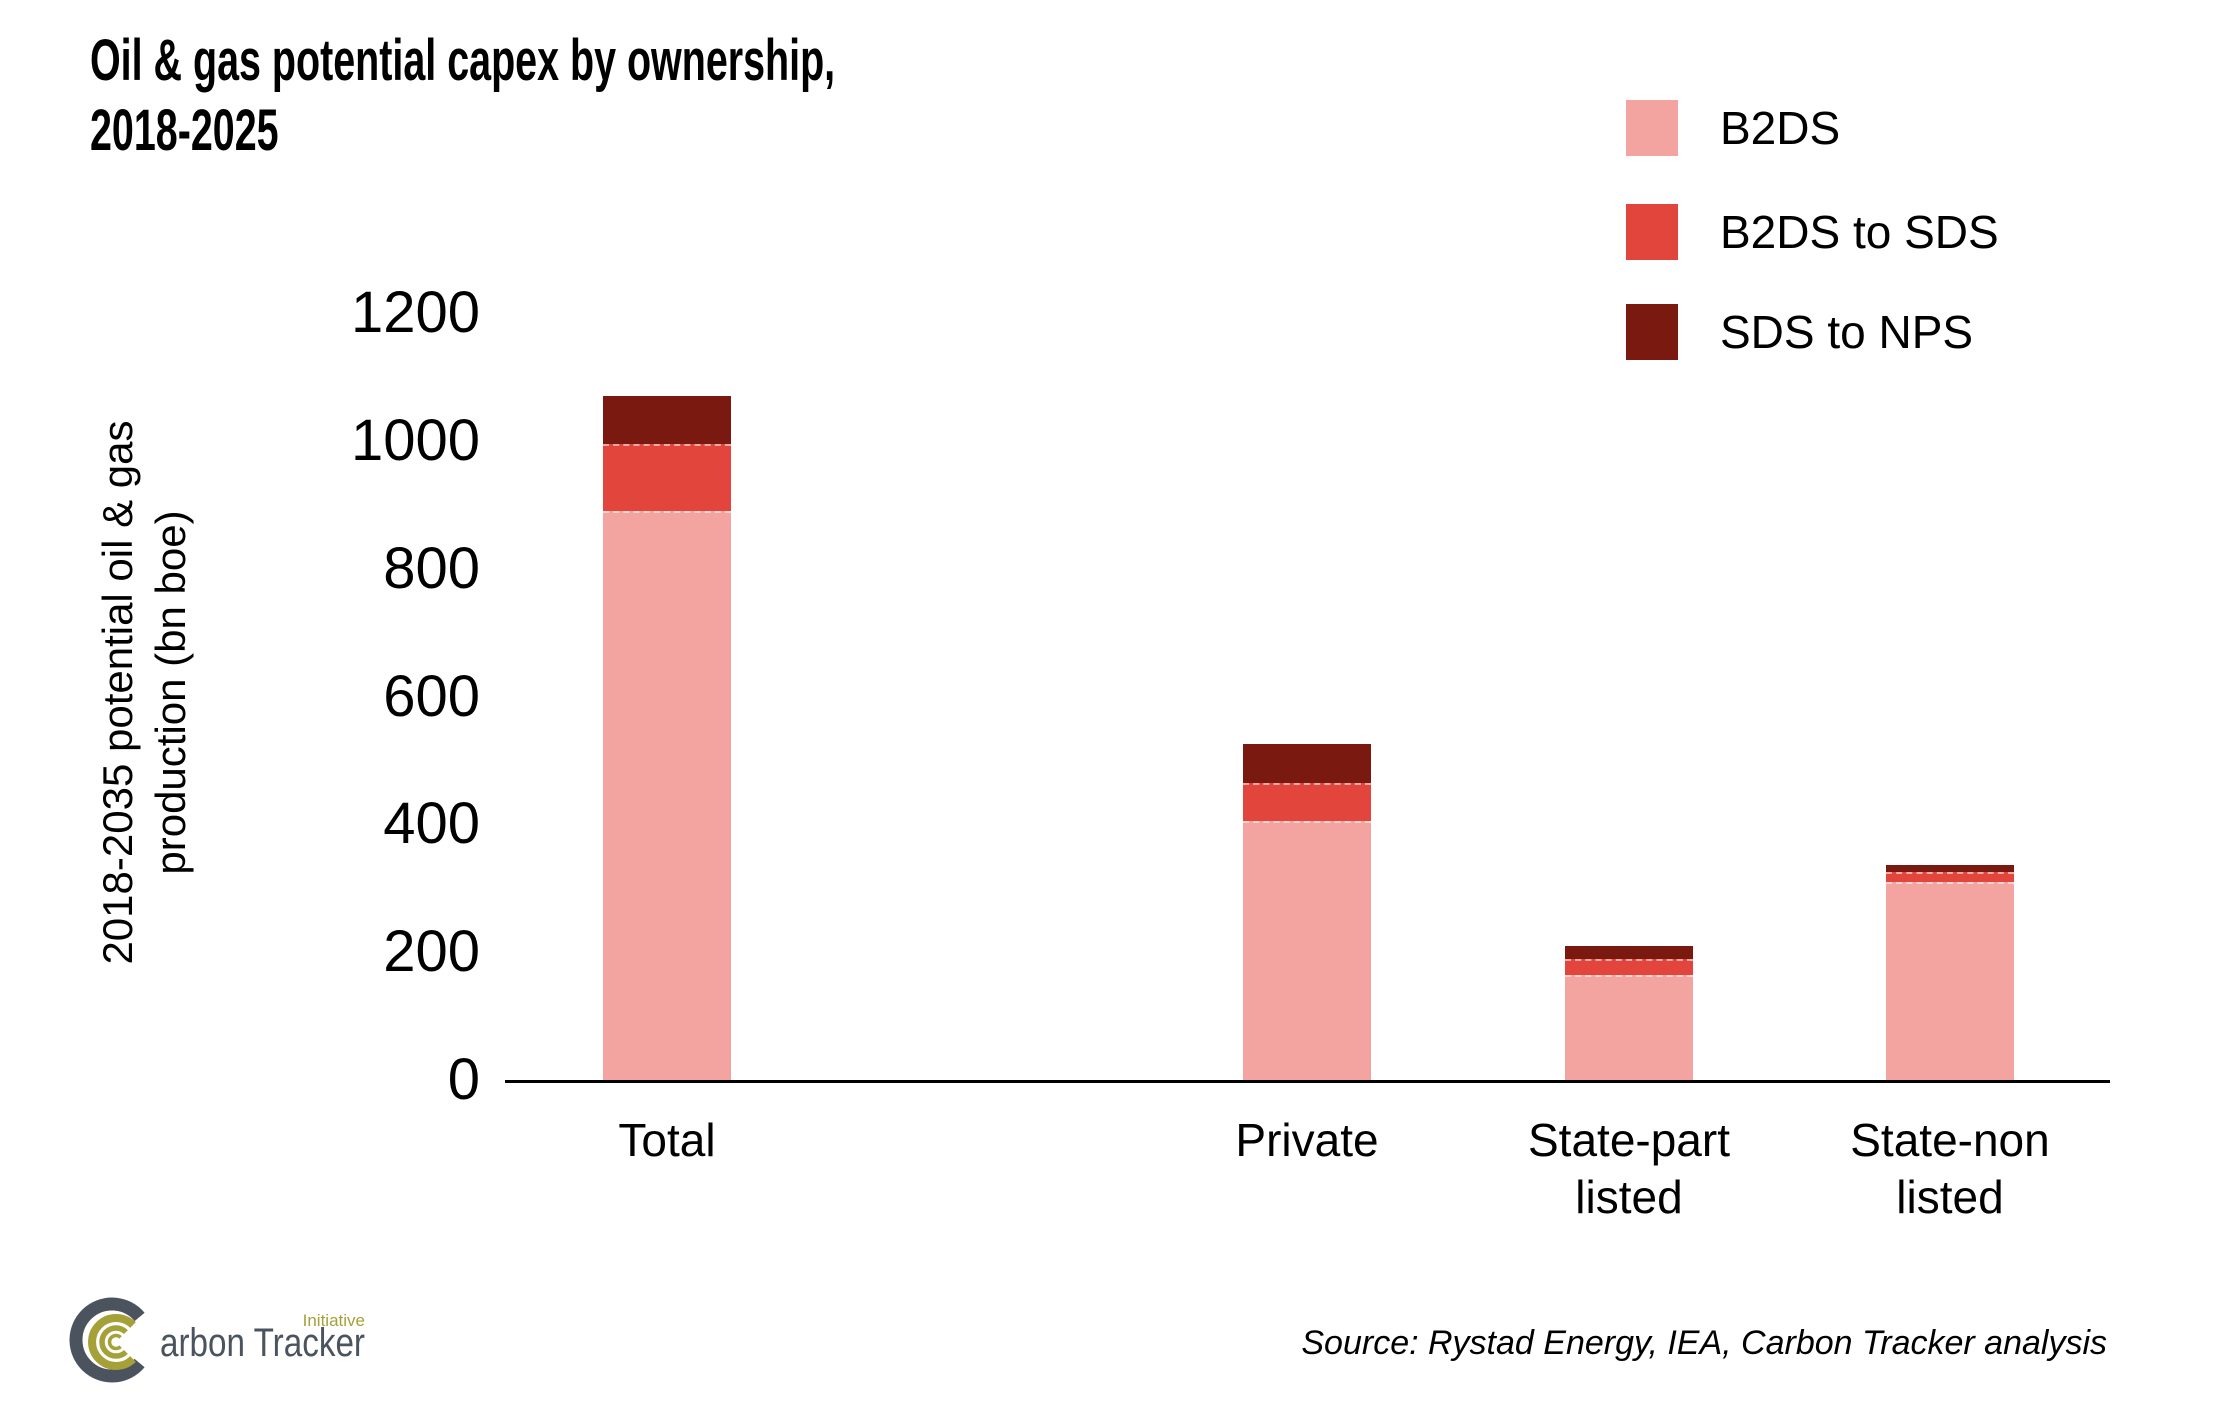 This screenshot has width=2225, height=1413. Describe the element at coordinates (1307, 1140) in the screenshot. I see `x-axis-label-private: Private` at that location.